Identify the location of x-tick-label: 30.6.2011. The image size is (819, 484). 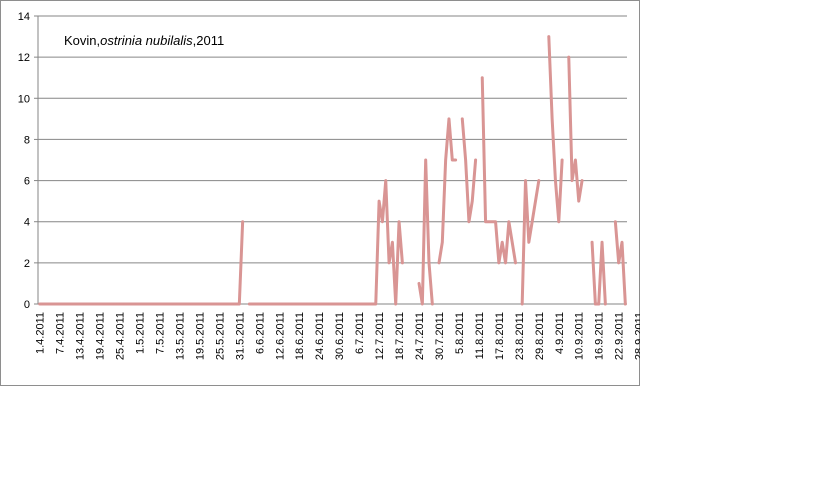
(340, 336).